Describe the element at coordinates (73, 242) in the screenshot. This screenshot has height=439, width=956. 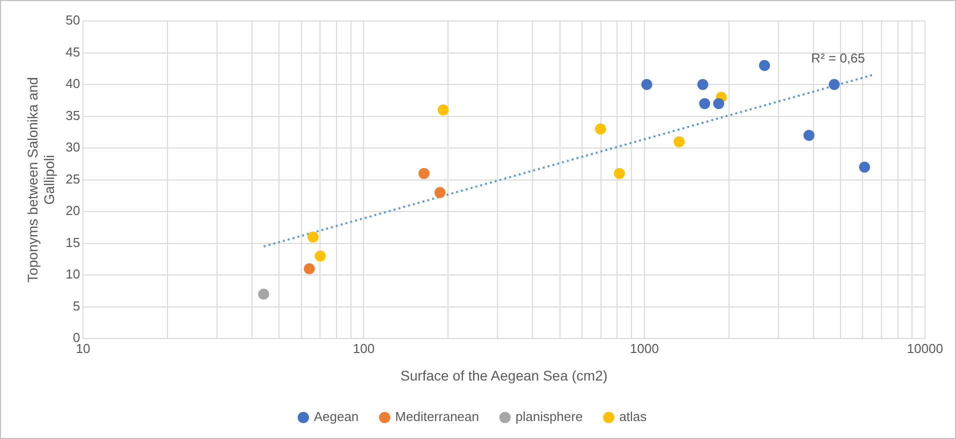
I see `y-tick-label: 15` at that location.